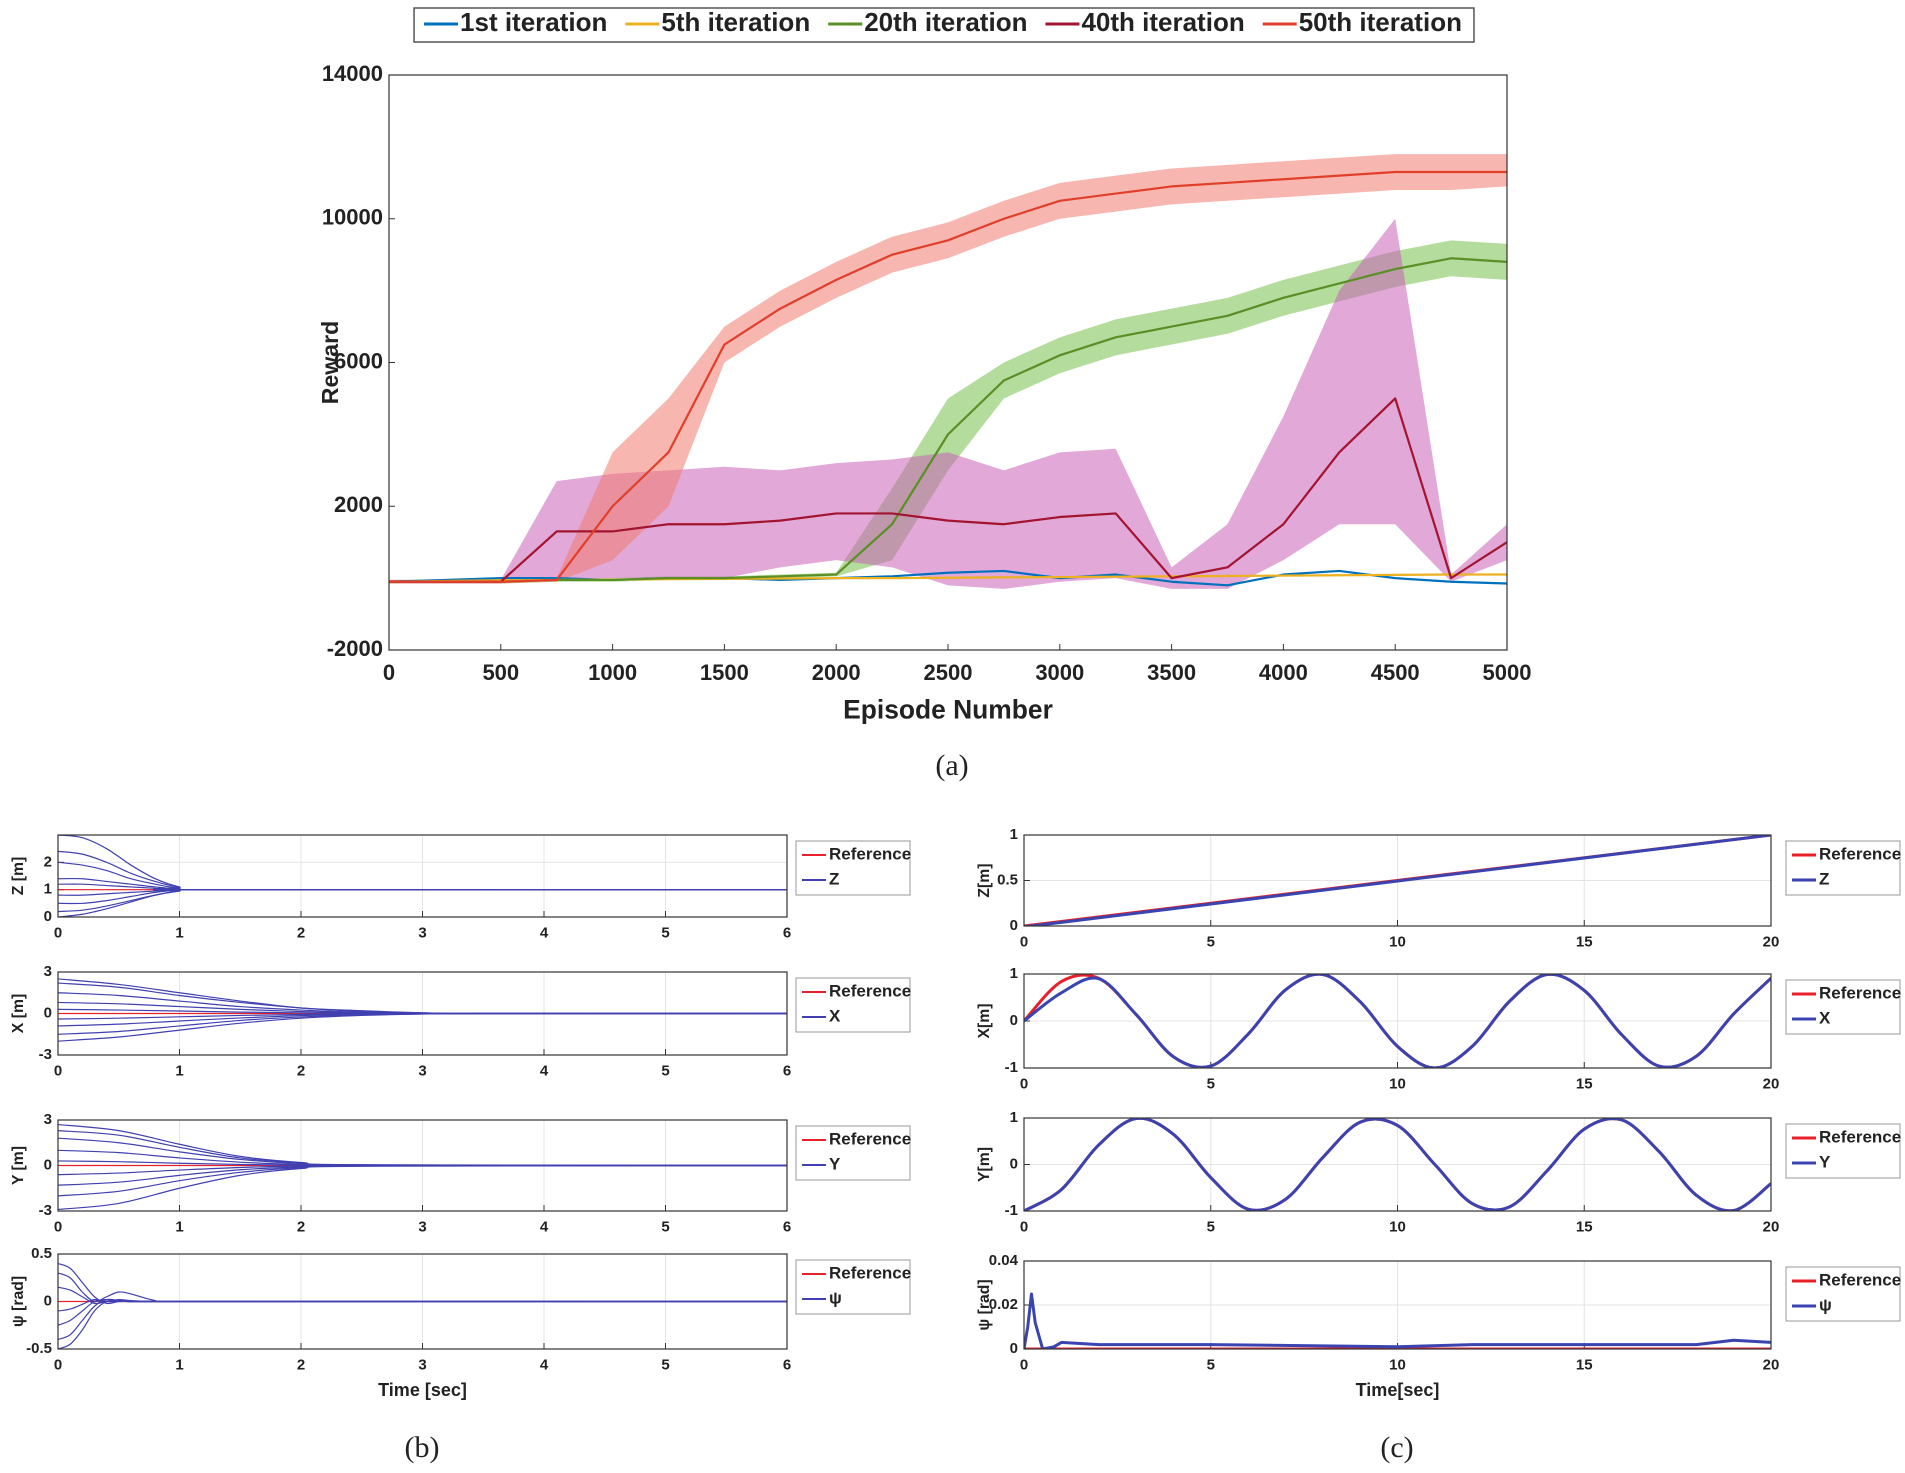 Image resolution: width=1905 pixels, height=1473 pixels. I want to click on legend-label: X, so click(1825, 1017).